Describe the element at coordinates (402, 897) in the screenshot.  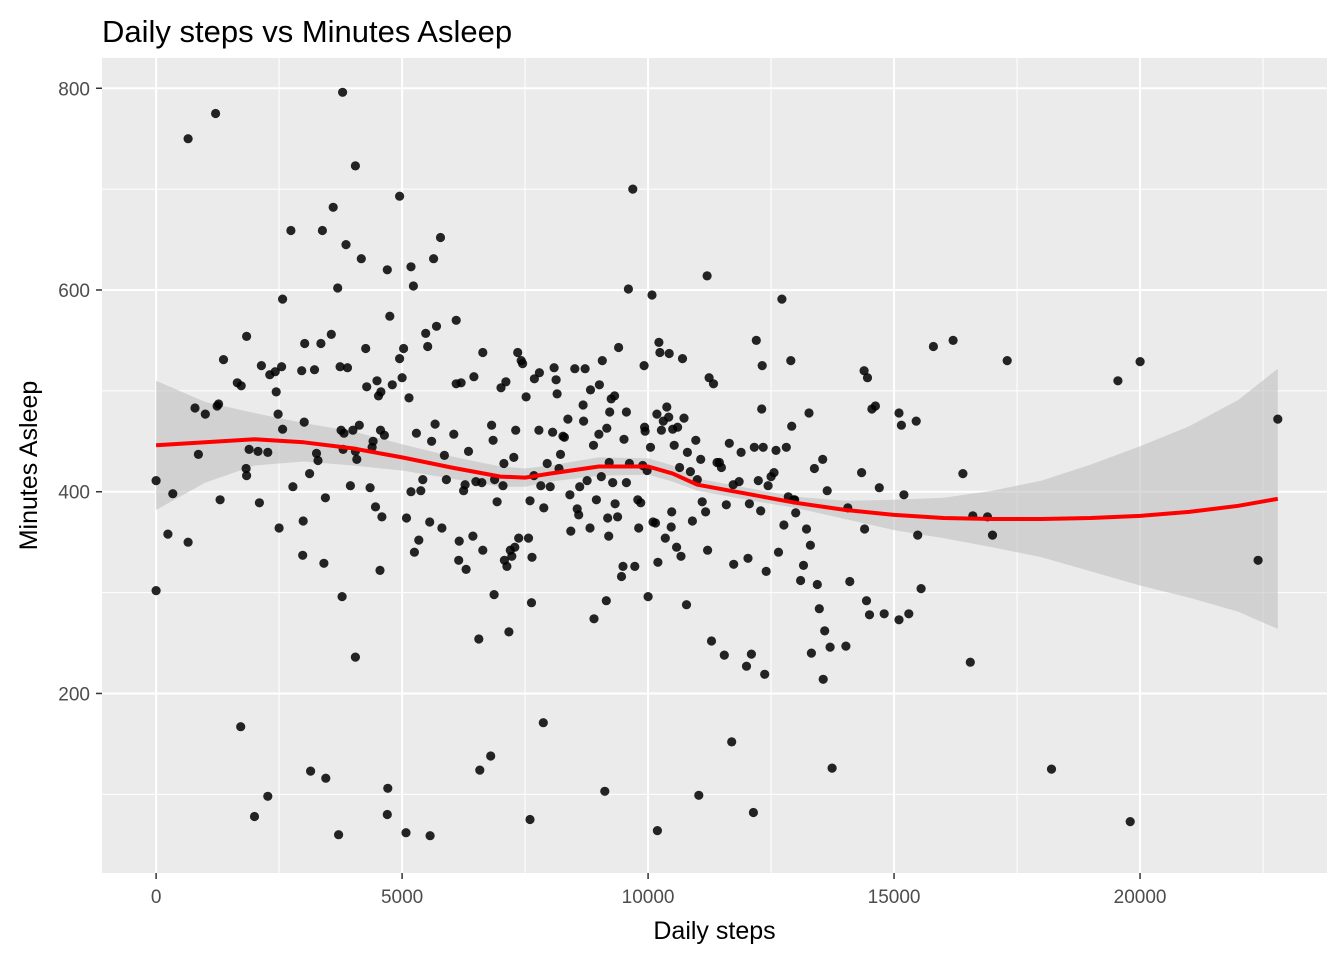
I see `x-tick-label: 5000` at that location.